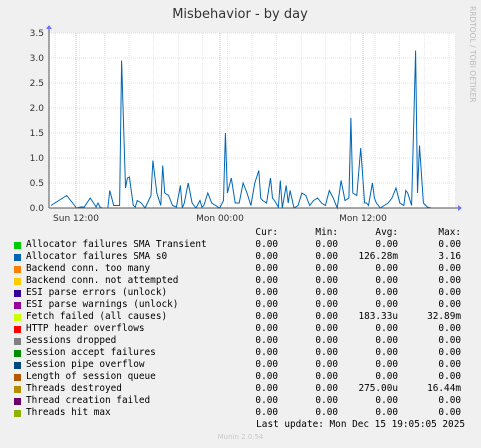  What do you see at coordinates (88, 400) in the screenshot?
I see `legend-series-name: Thread creation failed` at bounding box center [88, 400].